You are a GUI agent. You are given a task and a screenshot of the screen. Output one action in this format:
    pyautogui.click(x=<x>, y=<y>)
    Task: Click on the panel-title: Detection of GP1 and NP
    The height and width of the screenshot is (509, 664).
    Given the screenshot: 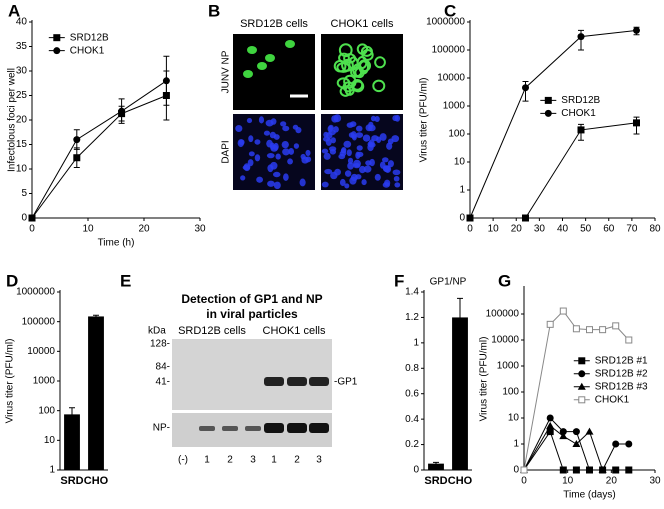 What is the action you would take?
    pyautogui.click(x=251, y=299)
    